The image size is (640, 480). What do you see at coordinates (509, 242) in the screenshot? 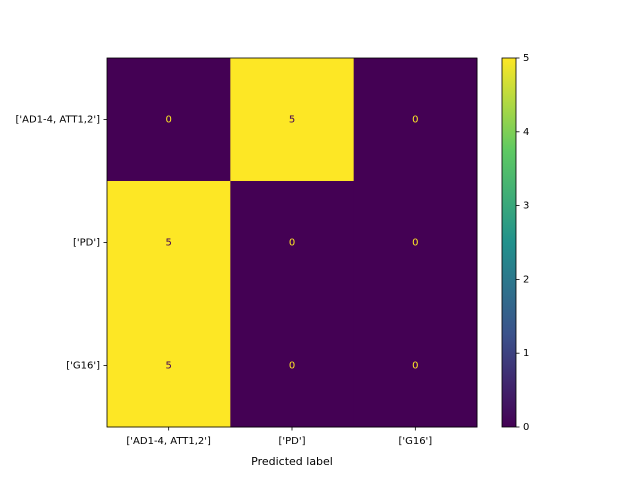
I see `colorbar` at bounding box center [509, 242].